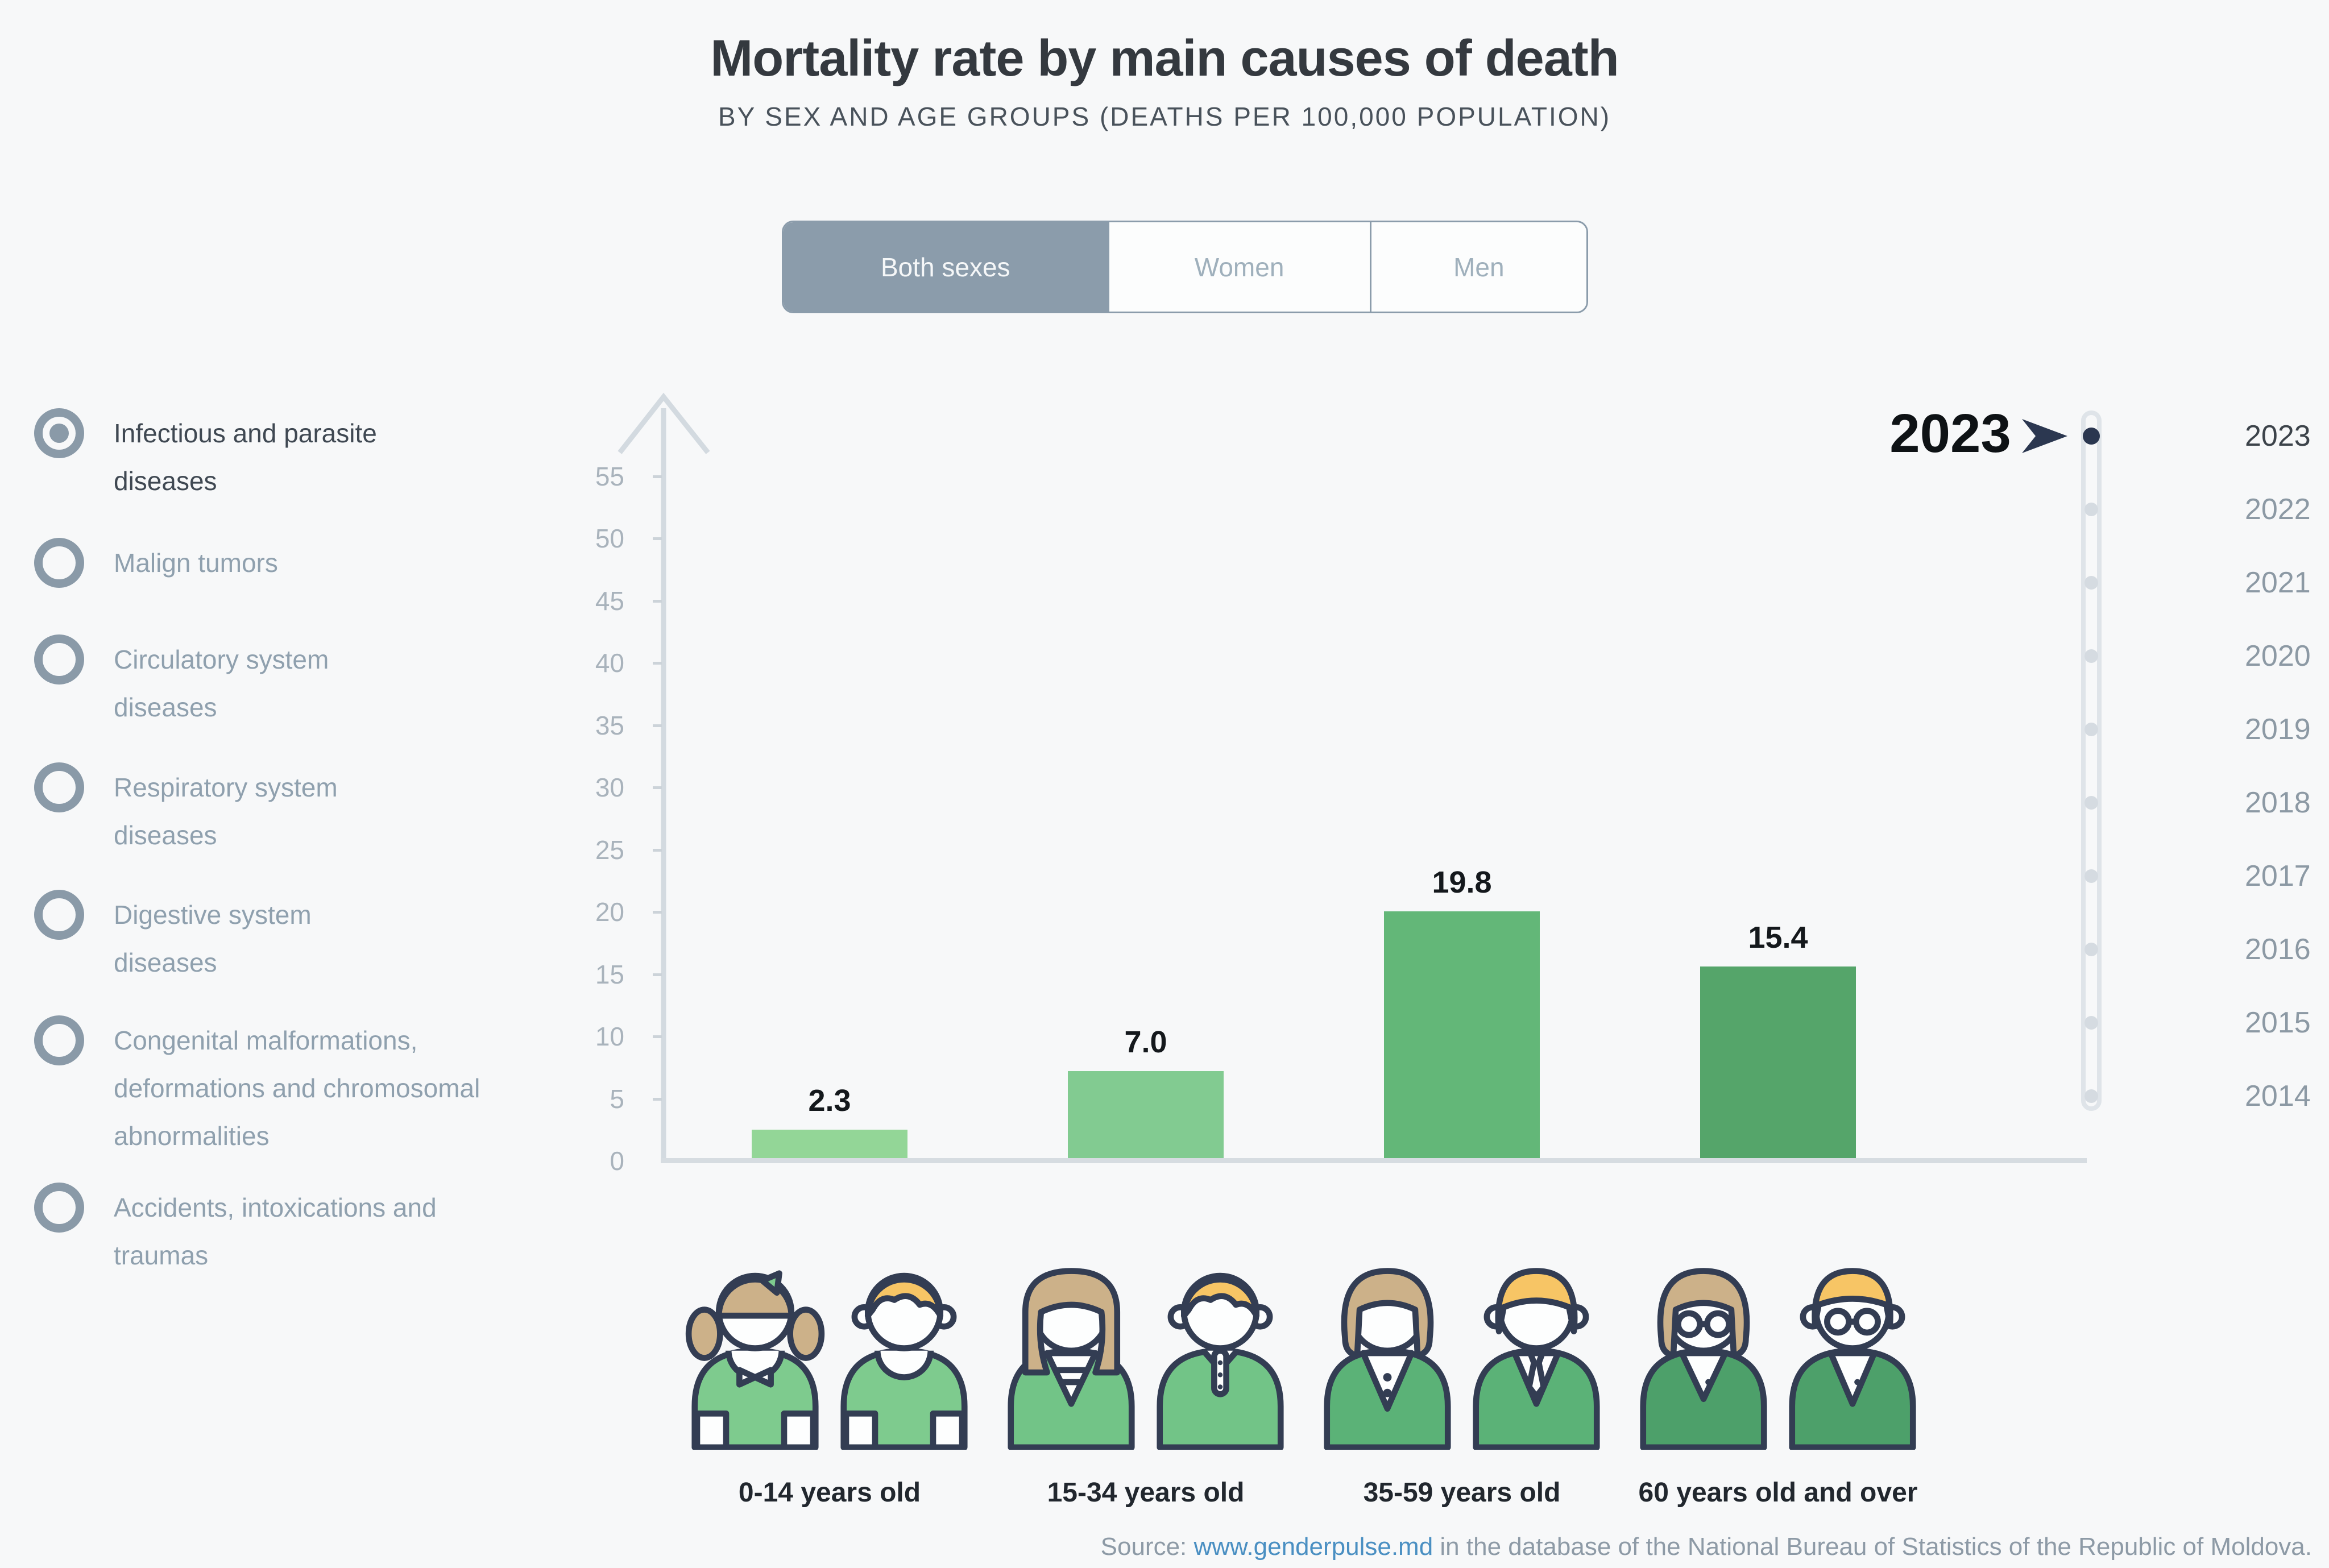 The width and height of the screenshot is (2329, 1568). Describe the element at coordinates (2091, 803) in the screenshot. I see `timeline-dot-2018` at that location.